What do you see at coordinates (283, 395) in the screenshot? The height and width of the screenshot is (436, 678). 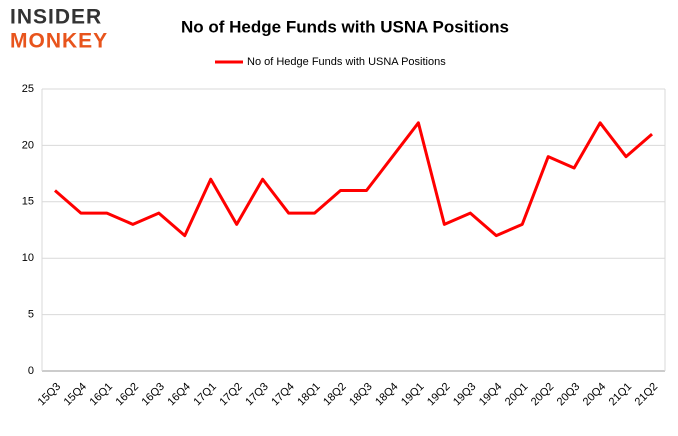 I see `x-tick-label: 17Q4` at bounding box center [283, 395].